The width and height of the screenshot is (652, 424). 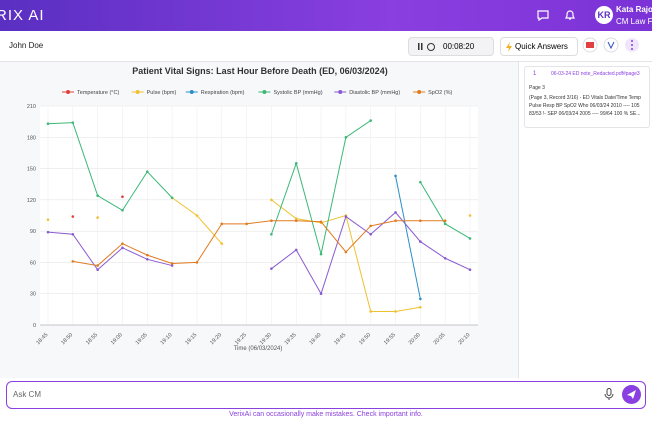 I want to click on x-tick-label: 19:45, so click(x=340, y=339).